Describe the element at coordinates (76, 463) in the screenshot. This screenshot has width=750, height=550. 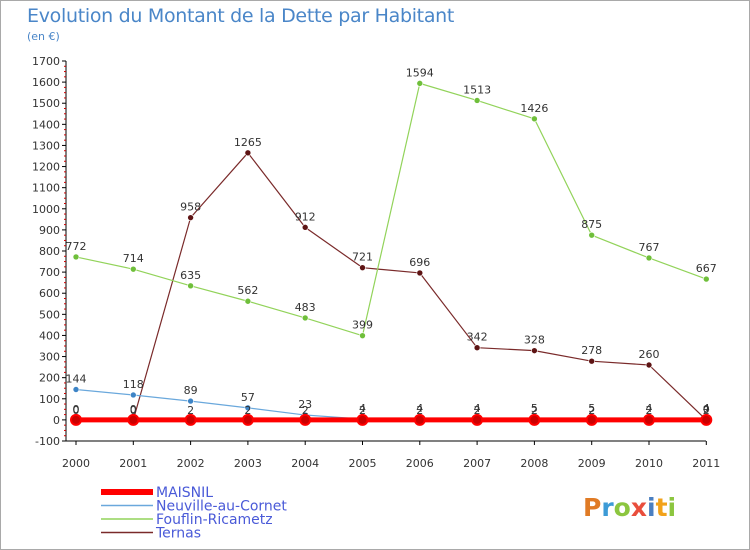
I see `x-tick-label: 2000` at that location.